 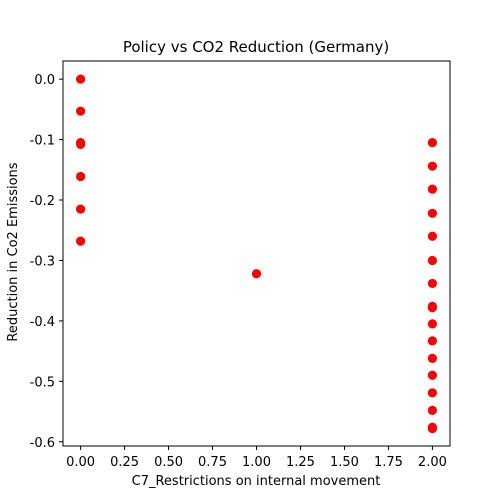 I want to click on y-axis-ticks: 0.0 -0.1 -0.2 -0.3 -0.4 -0.5 -0.6, so click(x=46, y=262).